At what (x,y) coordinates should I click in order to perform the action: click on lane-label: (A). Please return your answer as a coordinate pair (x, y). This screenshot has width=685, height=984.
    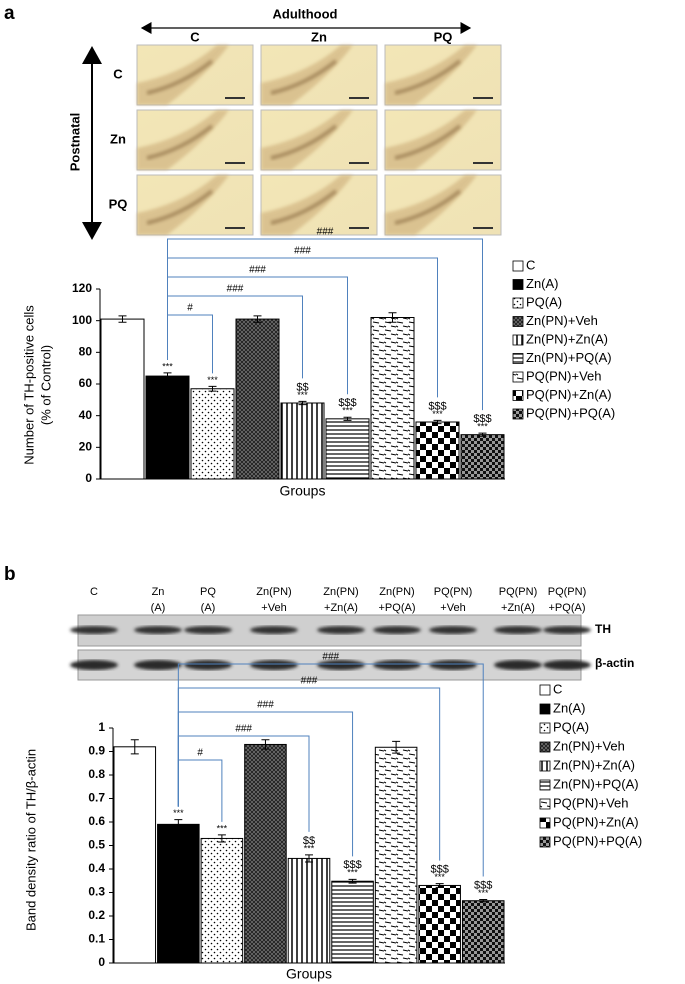
    Looking at the image, I should click on (208, 608).